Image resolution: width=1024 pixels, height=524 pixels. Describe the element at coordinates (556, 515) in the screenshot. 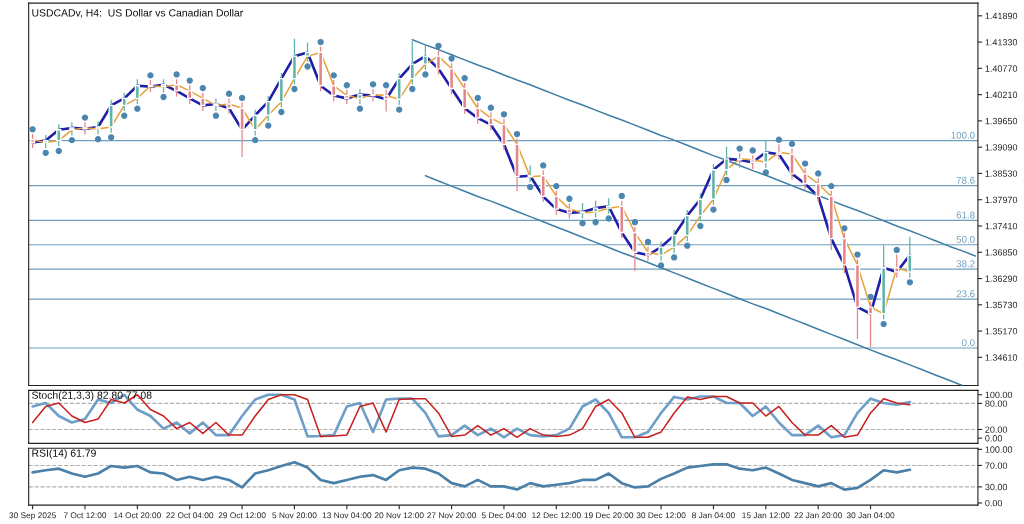

I see `x-tick-label: 12 Dec 12:00` at that location.